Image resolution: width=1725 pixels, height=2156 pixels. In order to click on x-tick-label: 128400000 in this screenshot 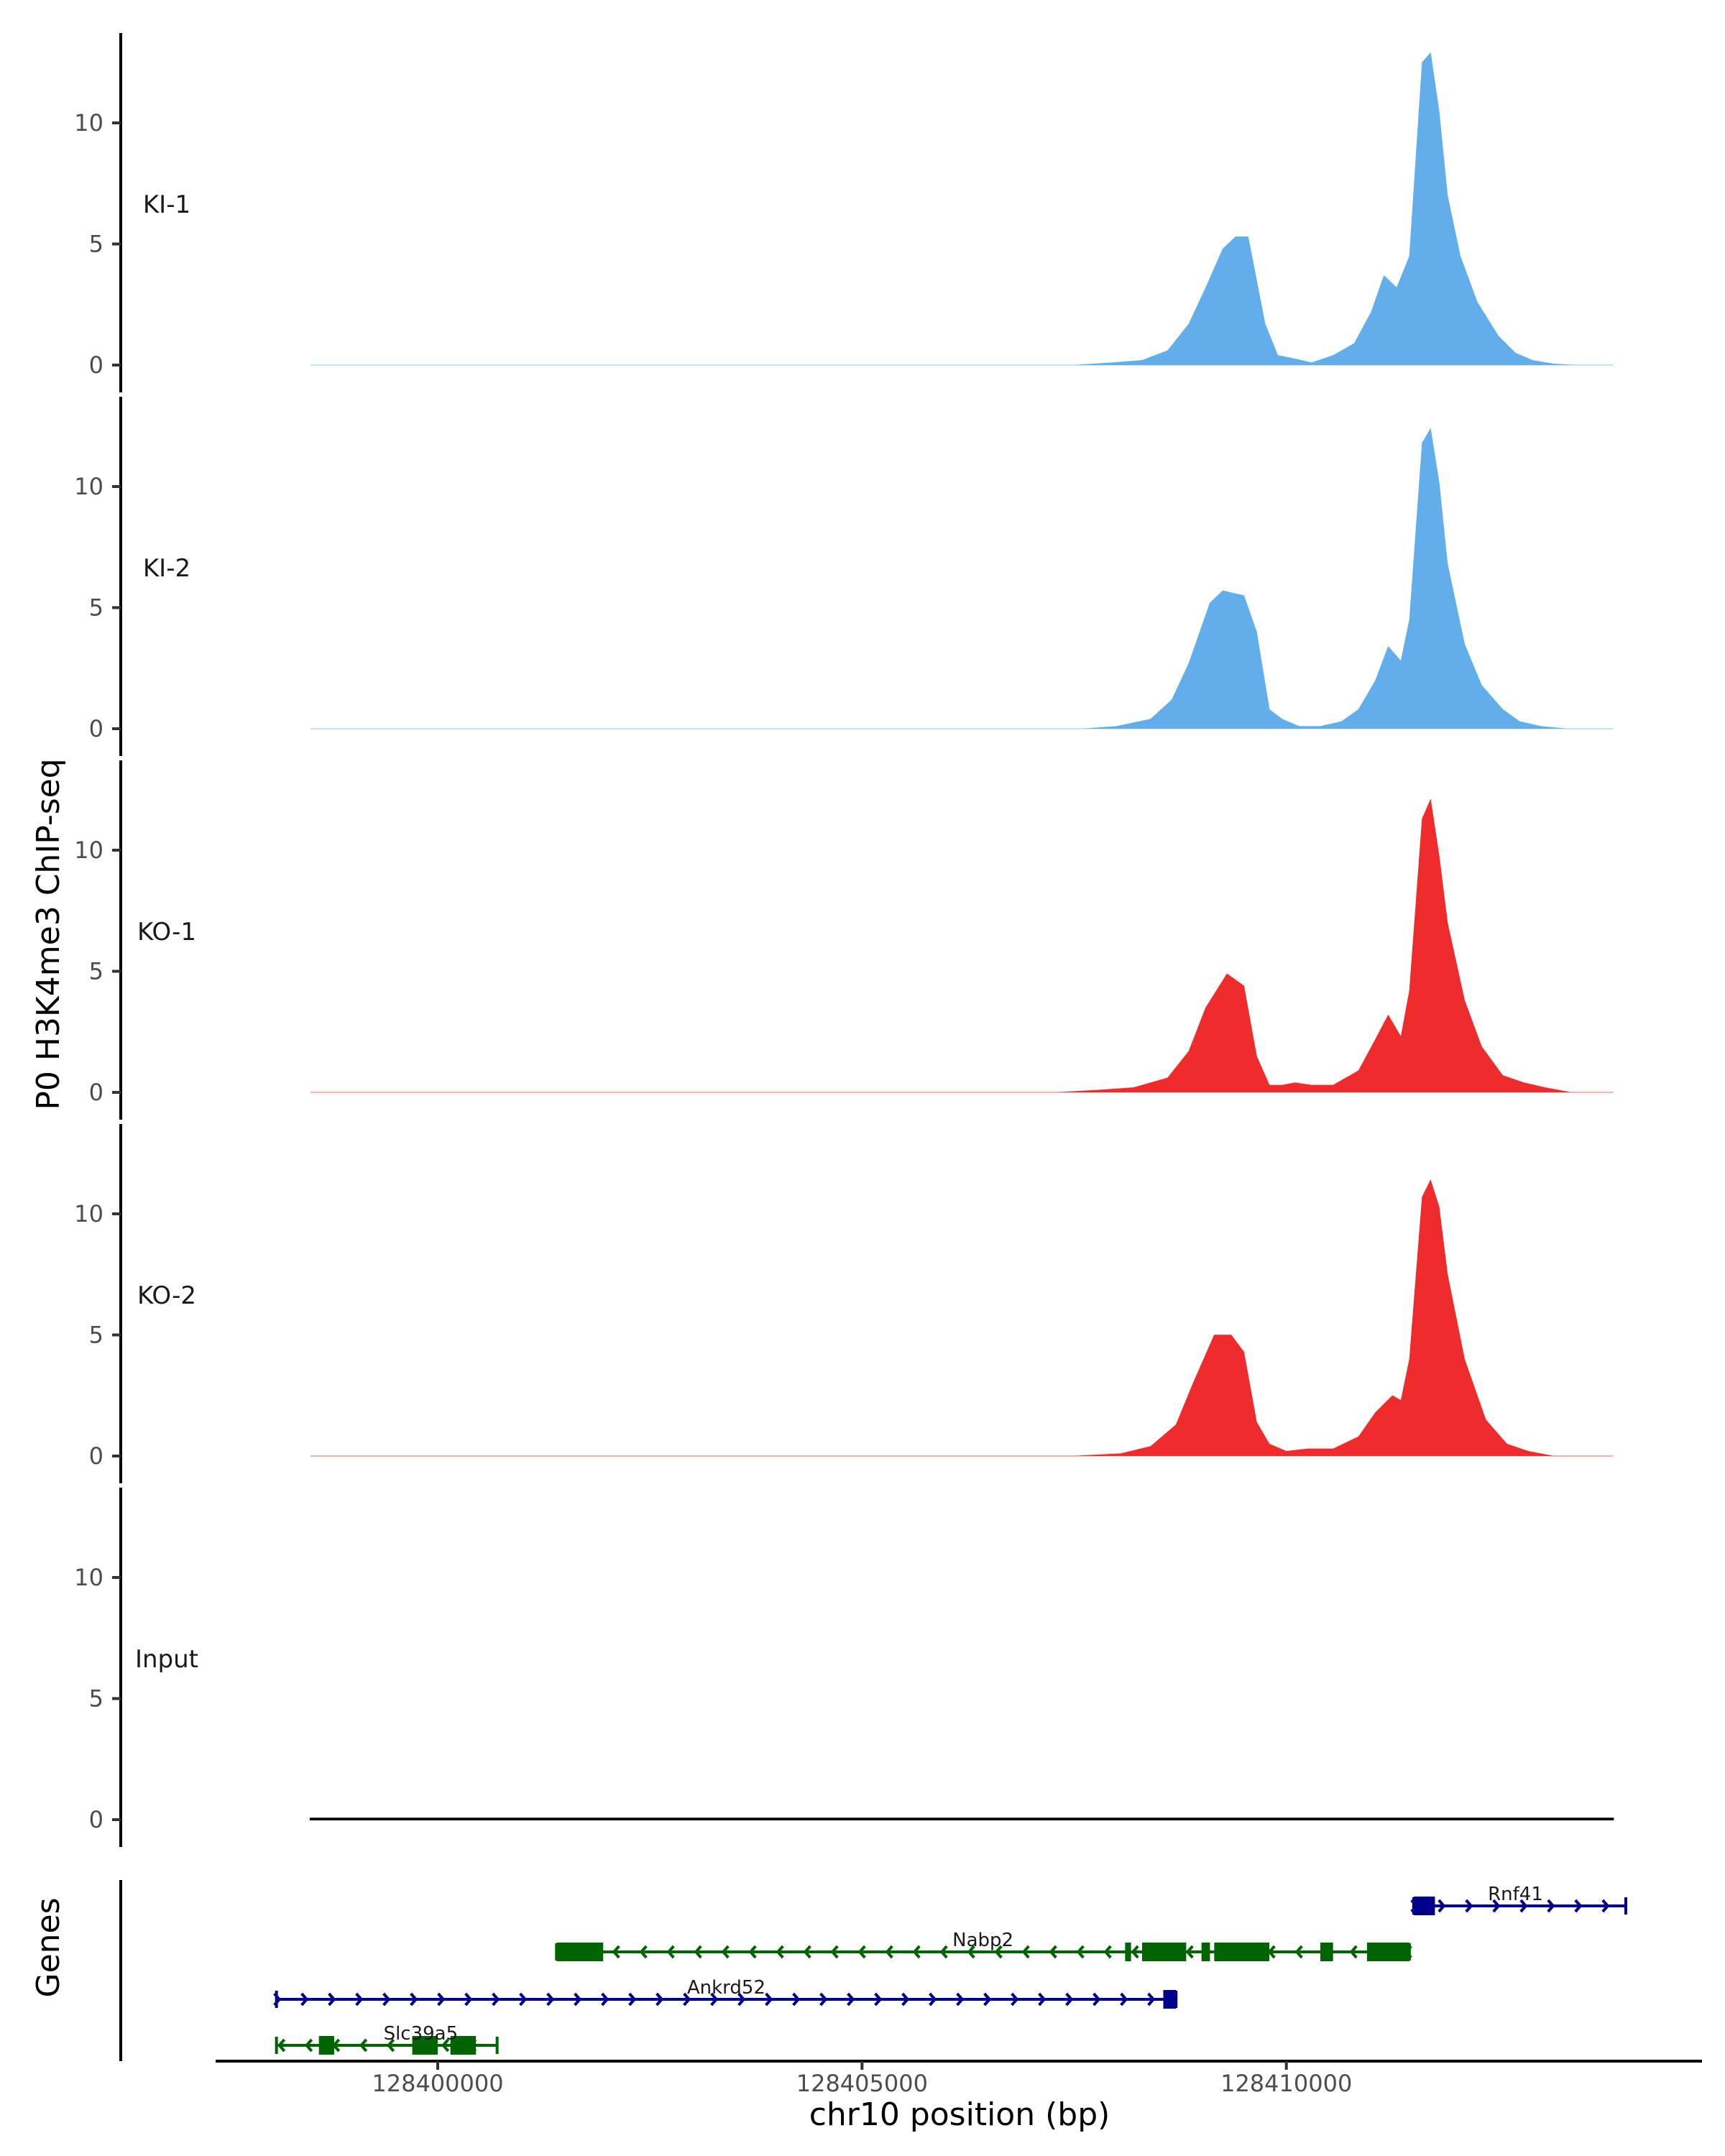, I will do `click(437, 2083)`.